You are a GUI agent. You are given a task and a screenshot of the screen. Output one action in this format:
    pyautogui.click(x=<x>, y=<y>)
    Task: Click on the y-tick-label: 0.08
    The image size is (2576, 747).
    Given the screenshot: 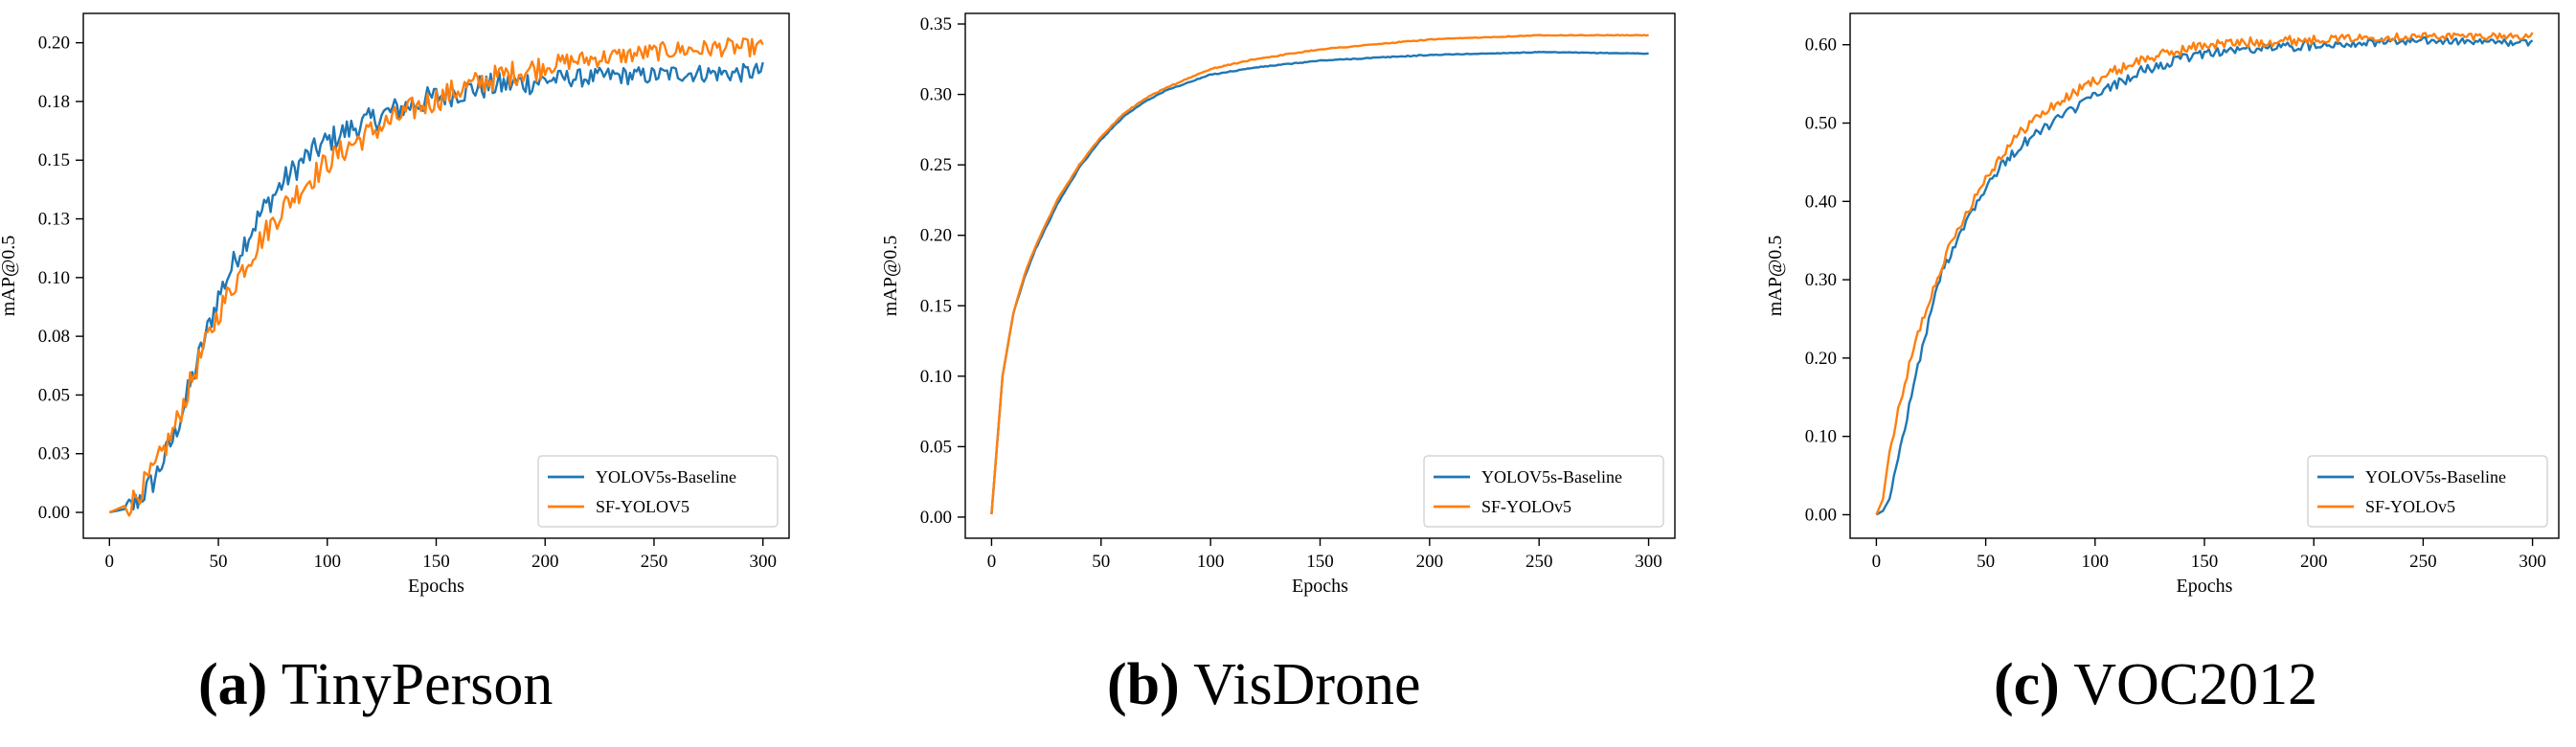 What is the action you would take?
    pyautogui.click(x=54, y=337)
    